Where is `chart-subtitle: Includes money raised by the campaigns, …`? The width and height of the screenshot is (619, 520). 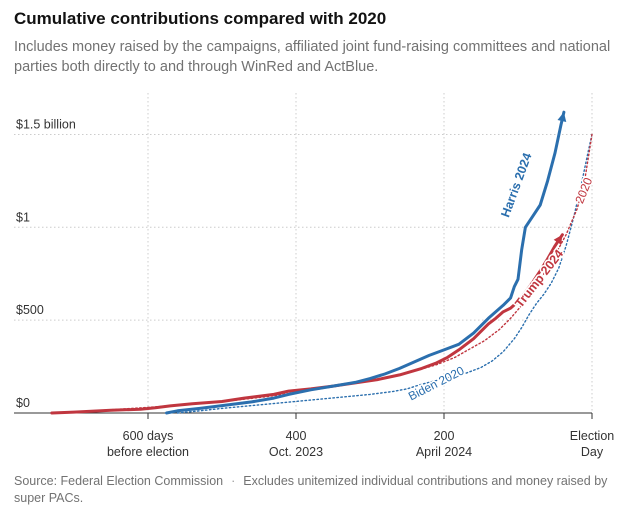
chart-subtitle: Includes money raised by the campaigns, … is located at coordinates (312, 57).